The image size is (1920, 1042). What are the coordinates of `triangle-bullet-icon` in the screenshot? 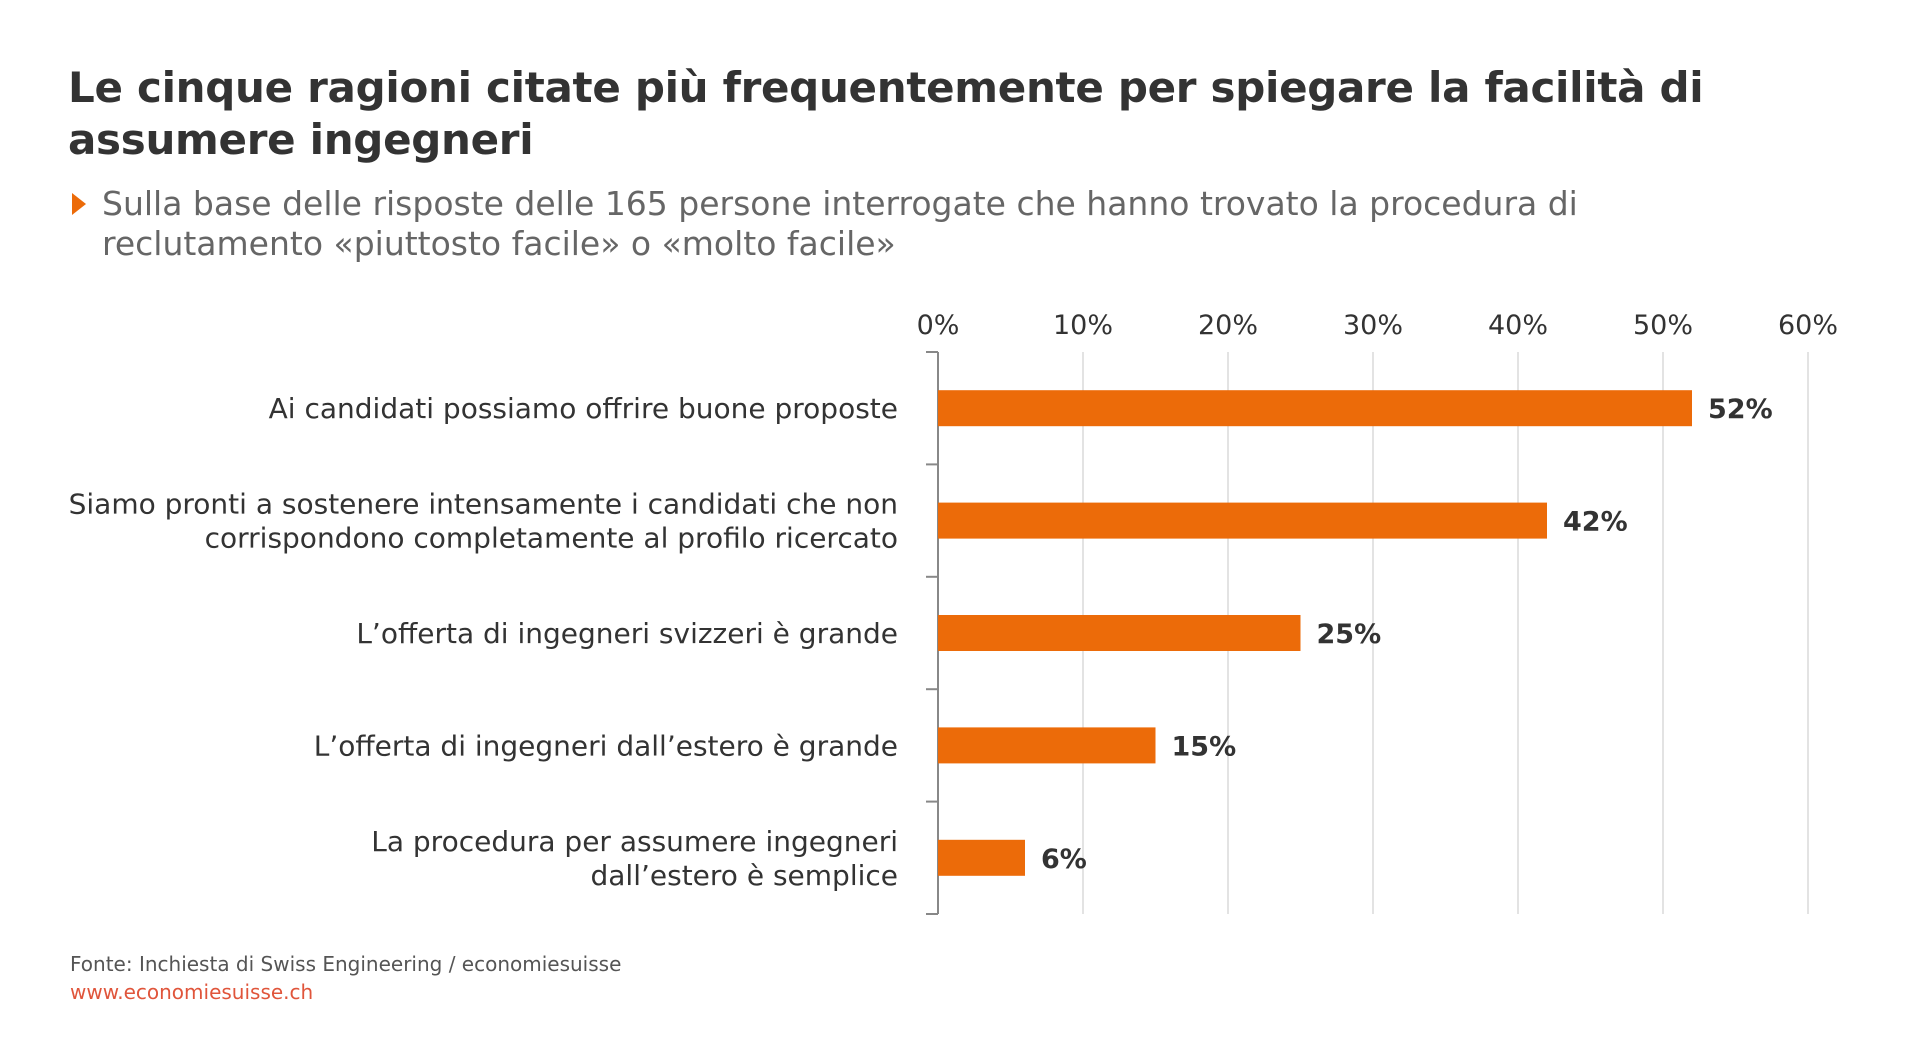 It's located at (79, 204).